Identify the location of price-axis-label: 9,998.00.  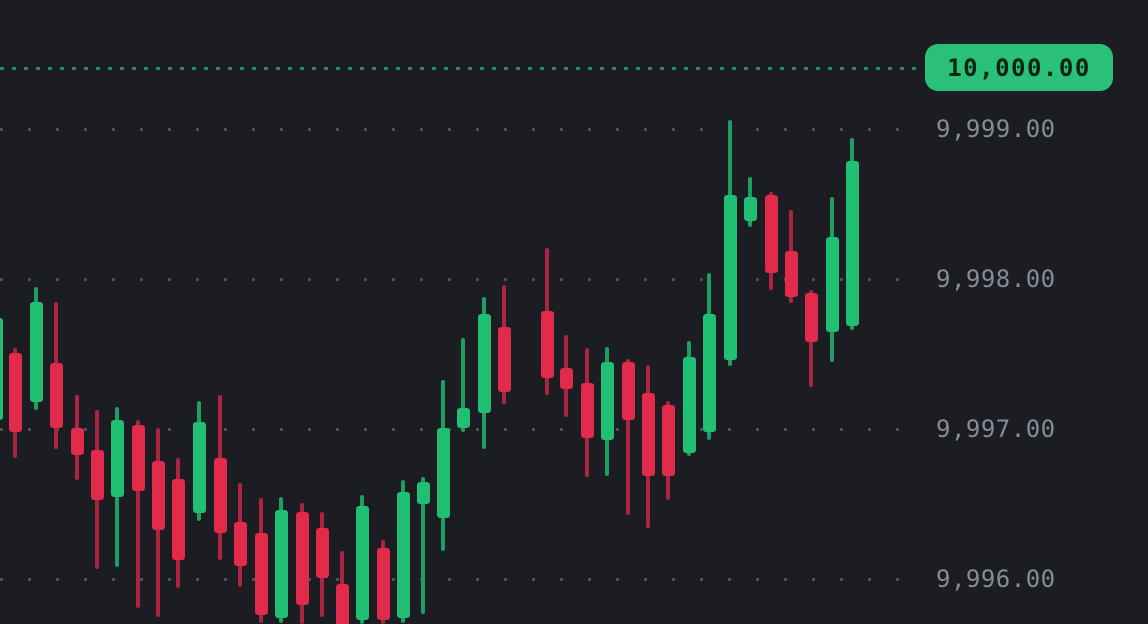
(996, 279).